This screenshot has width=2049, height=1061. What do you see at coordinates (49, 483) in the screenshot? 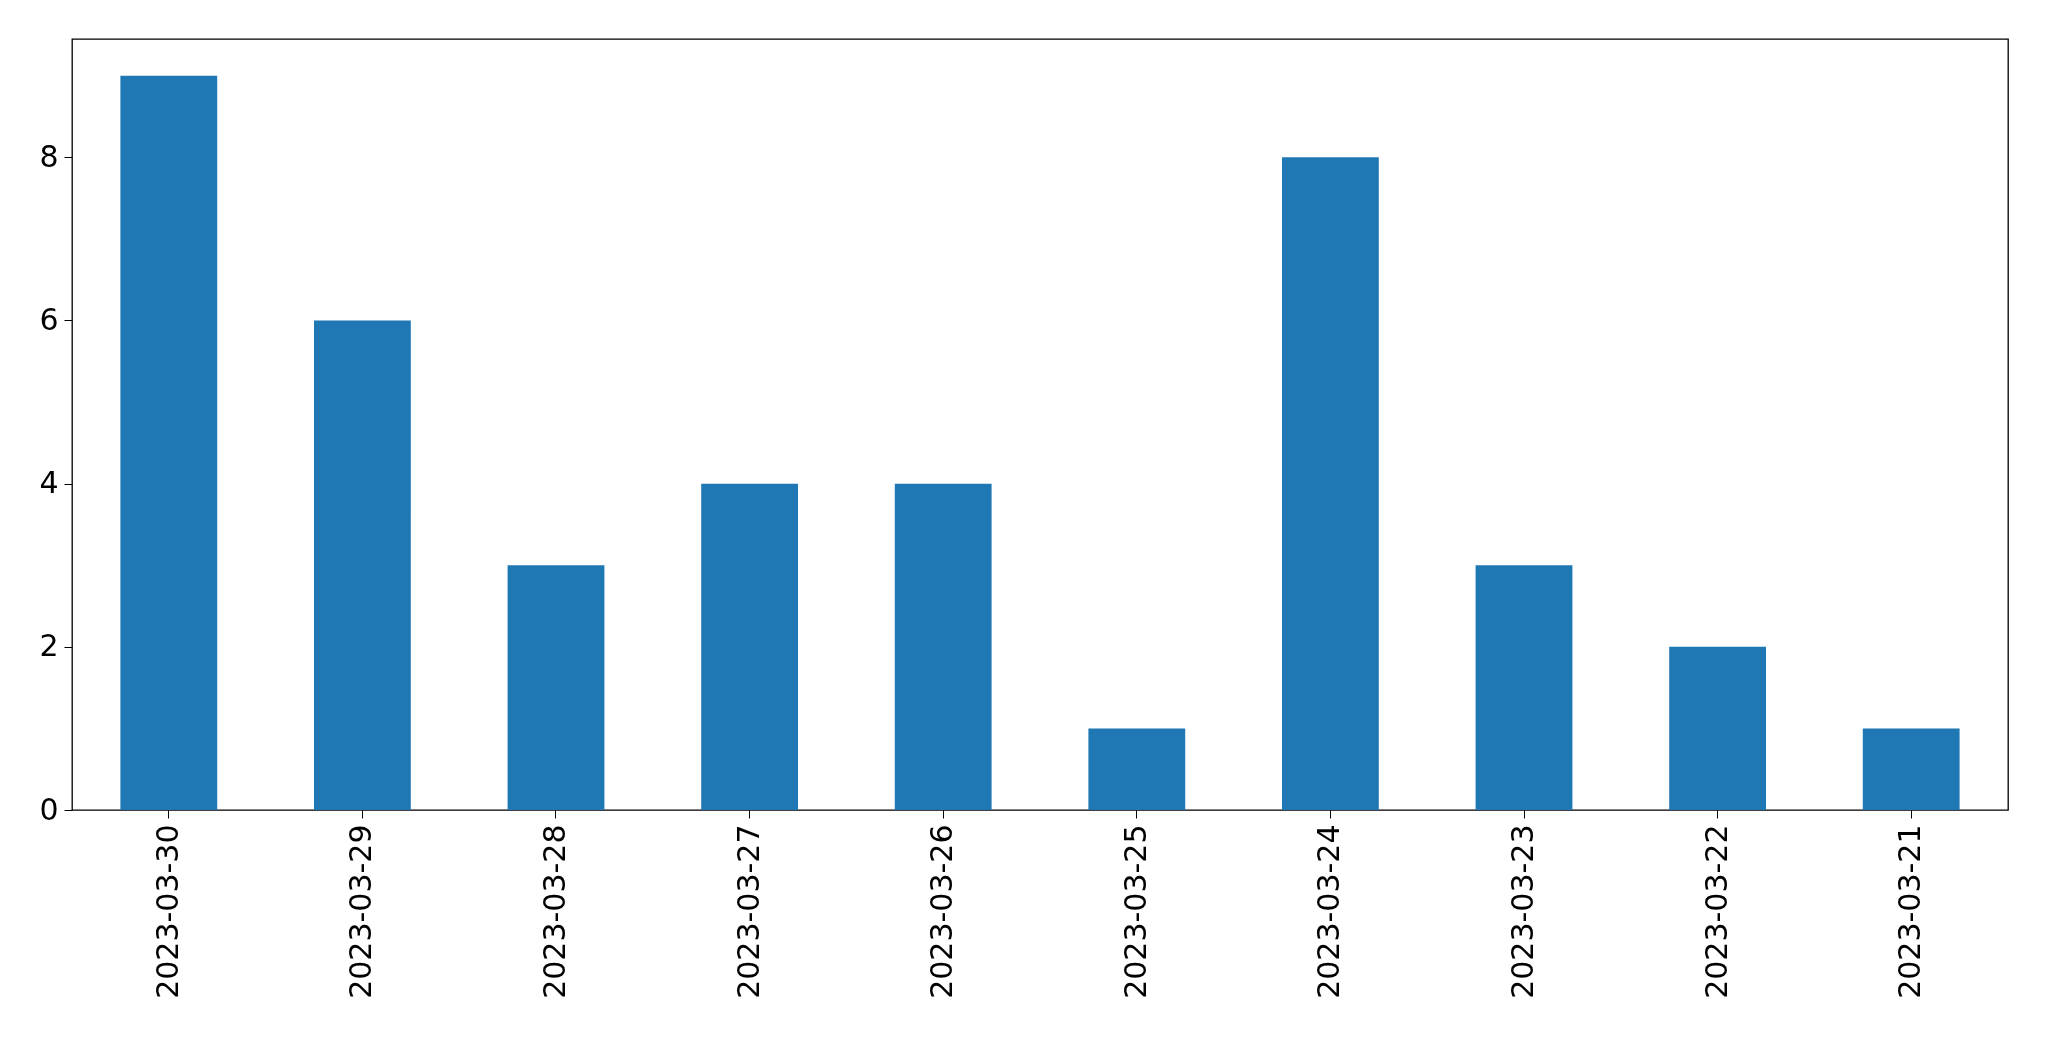
I see `y-tick-label: 4` at bounding box center [49, 483].